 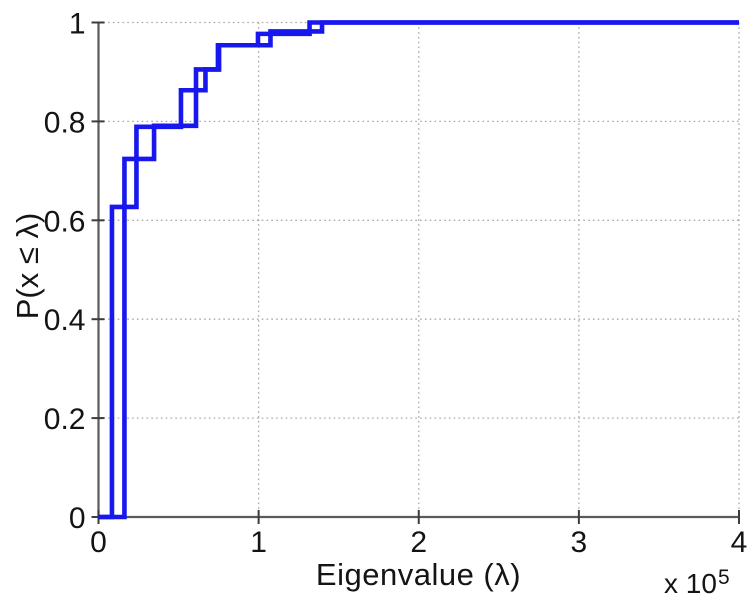 I want to click on x-tick-label: 4, so click(x=739, y=542).